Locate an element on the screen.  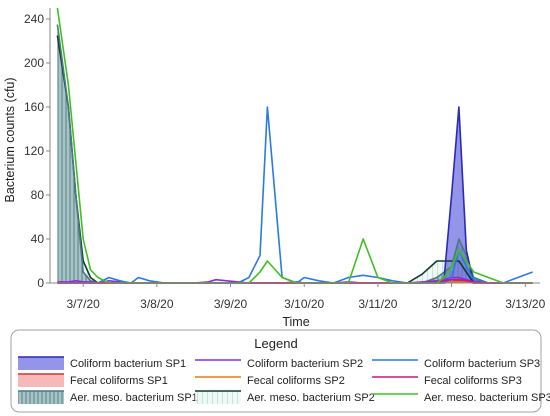
legend-label: Aer. meso. bacterium SP2 is located at coordinates (311, 398).